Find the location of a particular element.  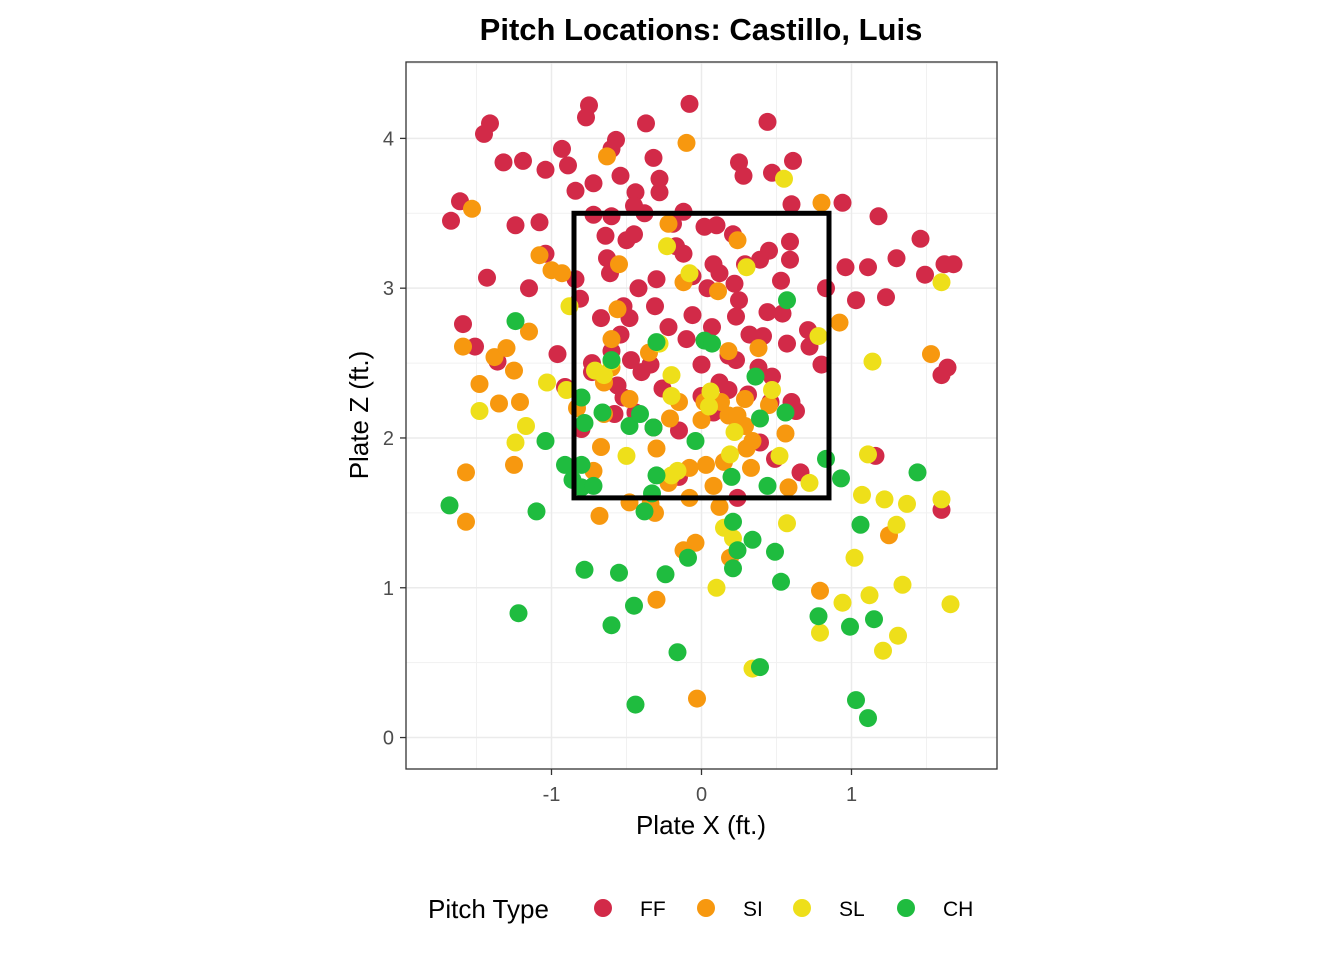

y-axis-title: Plate Z (ft.) is located at coordinates (359, 415).